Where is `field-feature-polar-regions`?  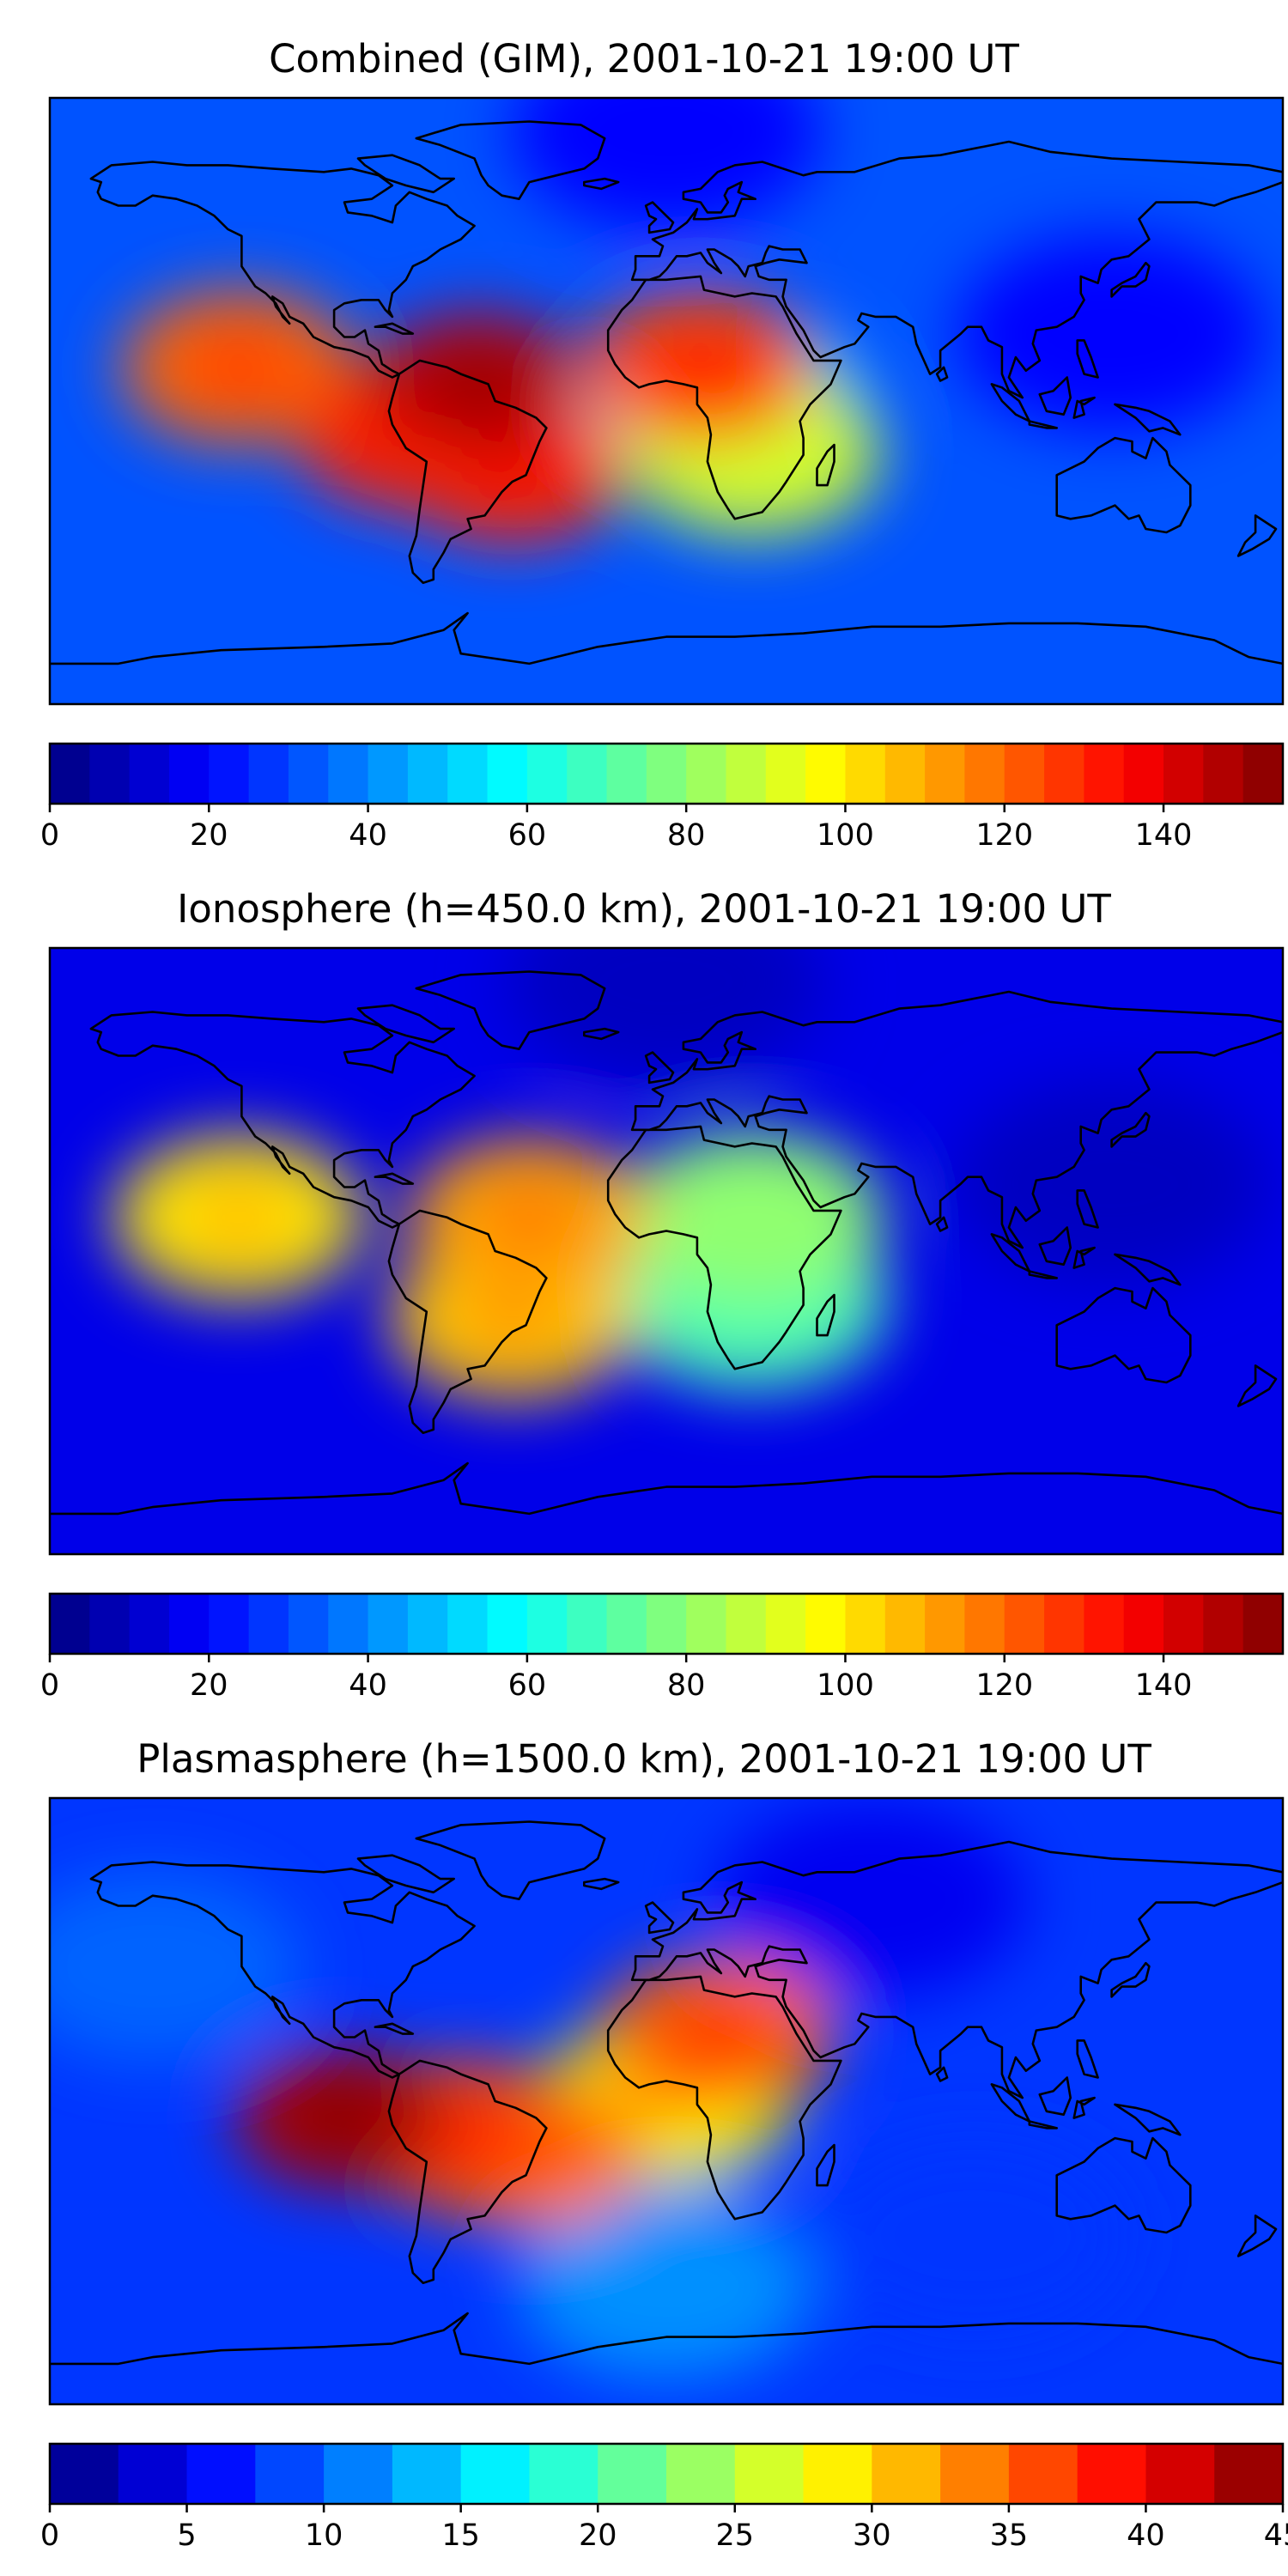 field-feature-polar-regions is located at coordinates (666, 164).